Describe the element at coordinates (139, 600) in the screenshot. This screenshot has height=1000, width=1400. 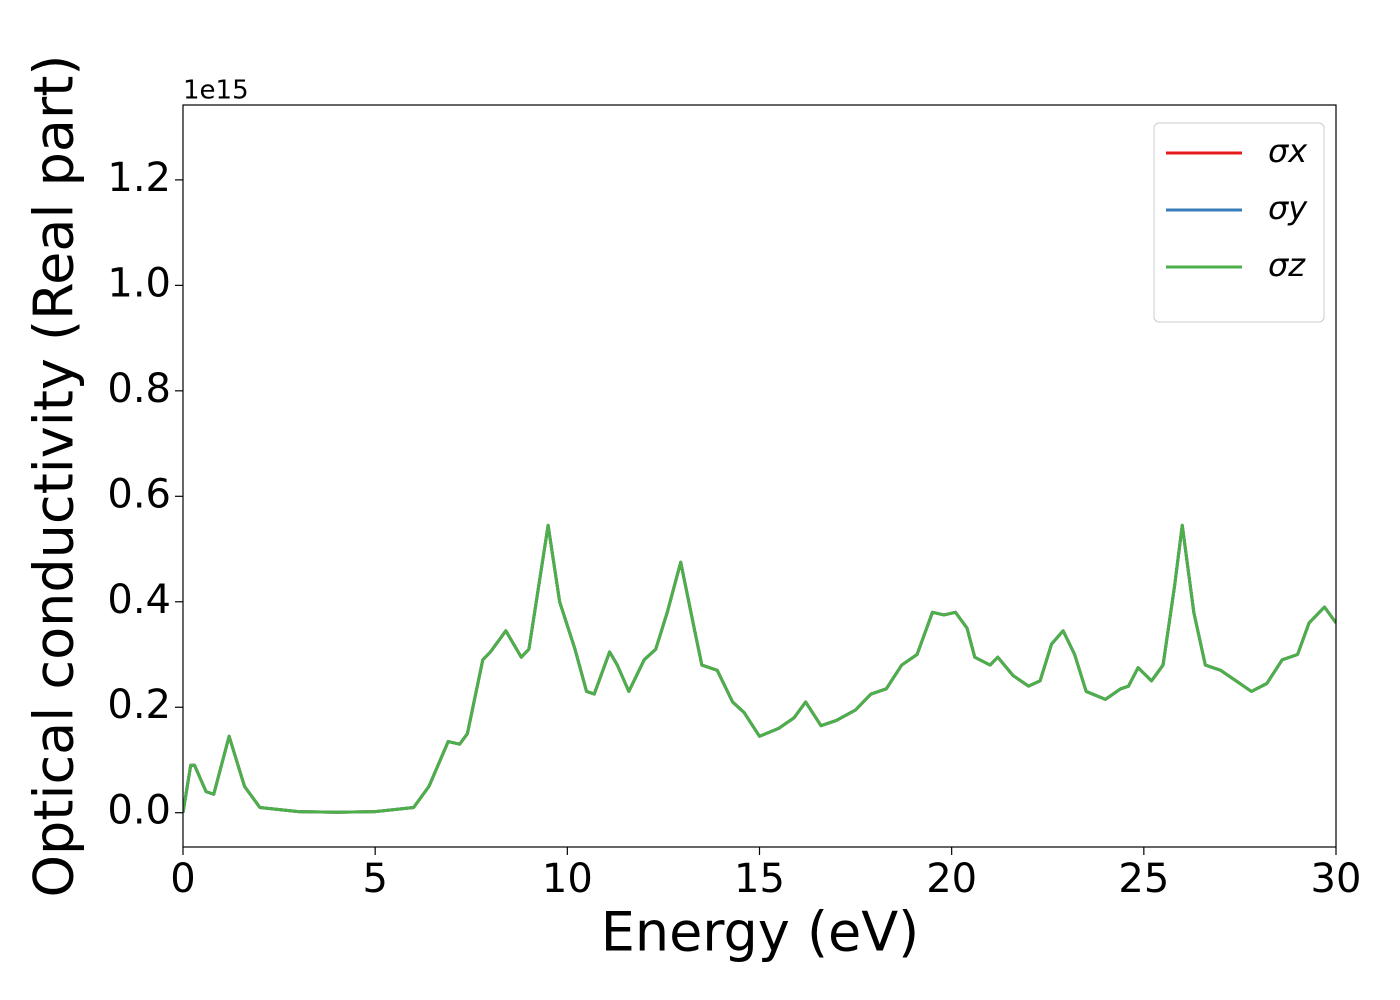
I see `y-tick-label: 0.4` at that location.